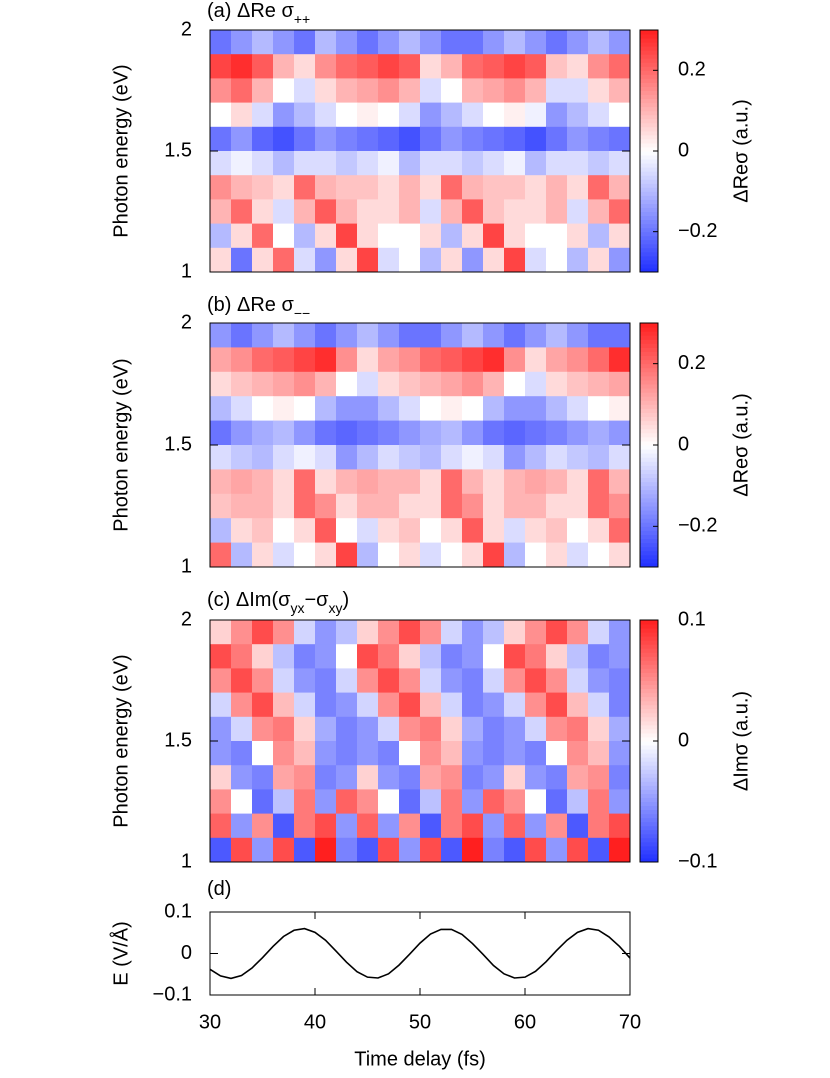 The width and height of the screenshot is (830, 1078). Describe the element at coordinates (692, 363) in the screenshot. I see `colorbar-tick-label: 0.2` at that location.